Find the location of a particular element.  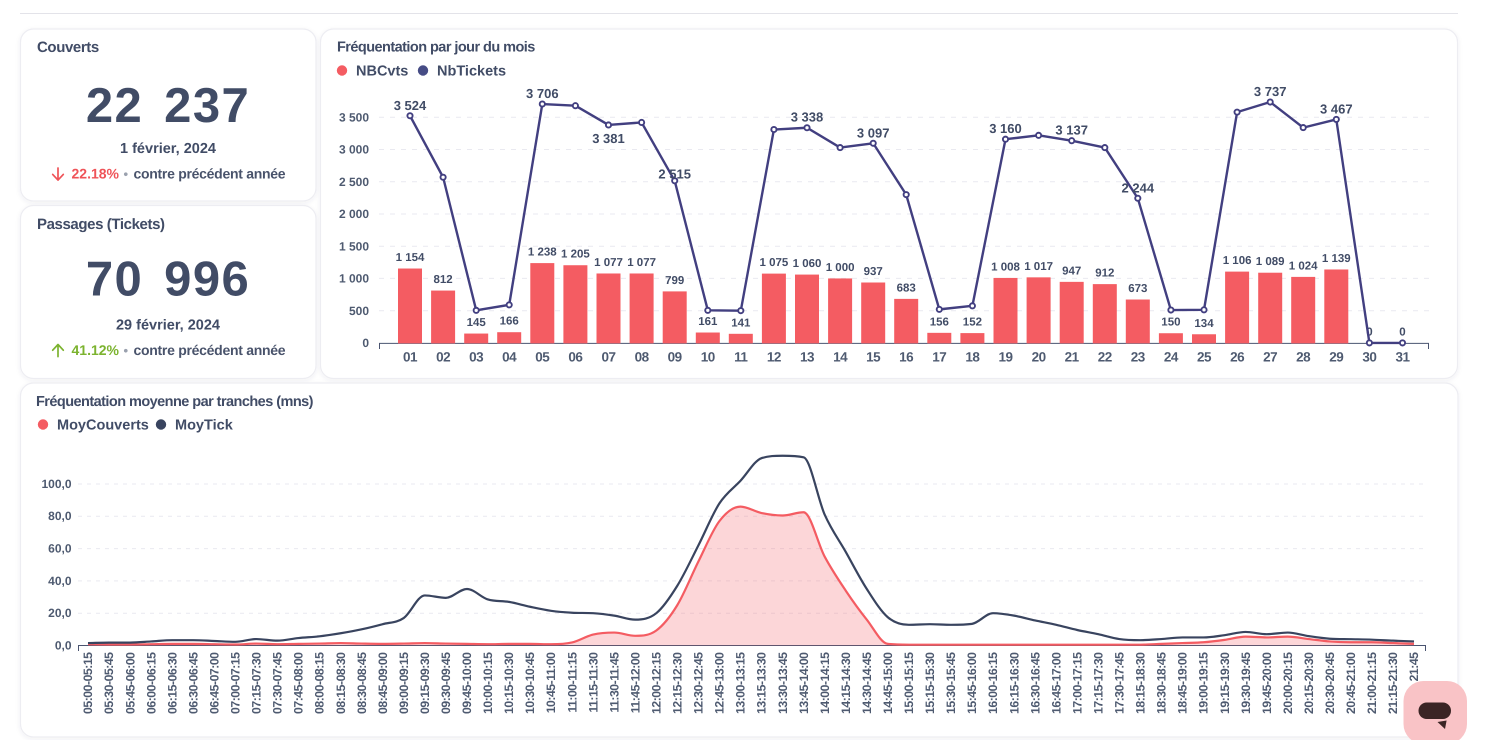

svg-text: 16:00-16:15 is located at coordinates (993, 683).